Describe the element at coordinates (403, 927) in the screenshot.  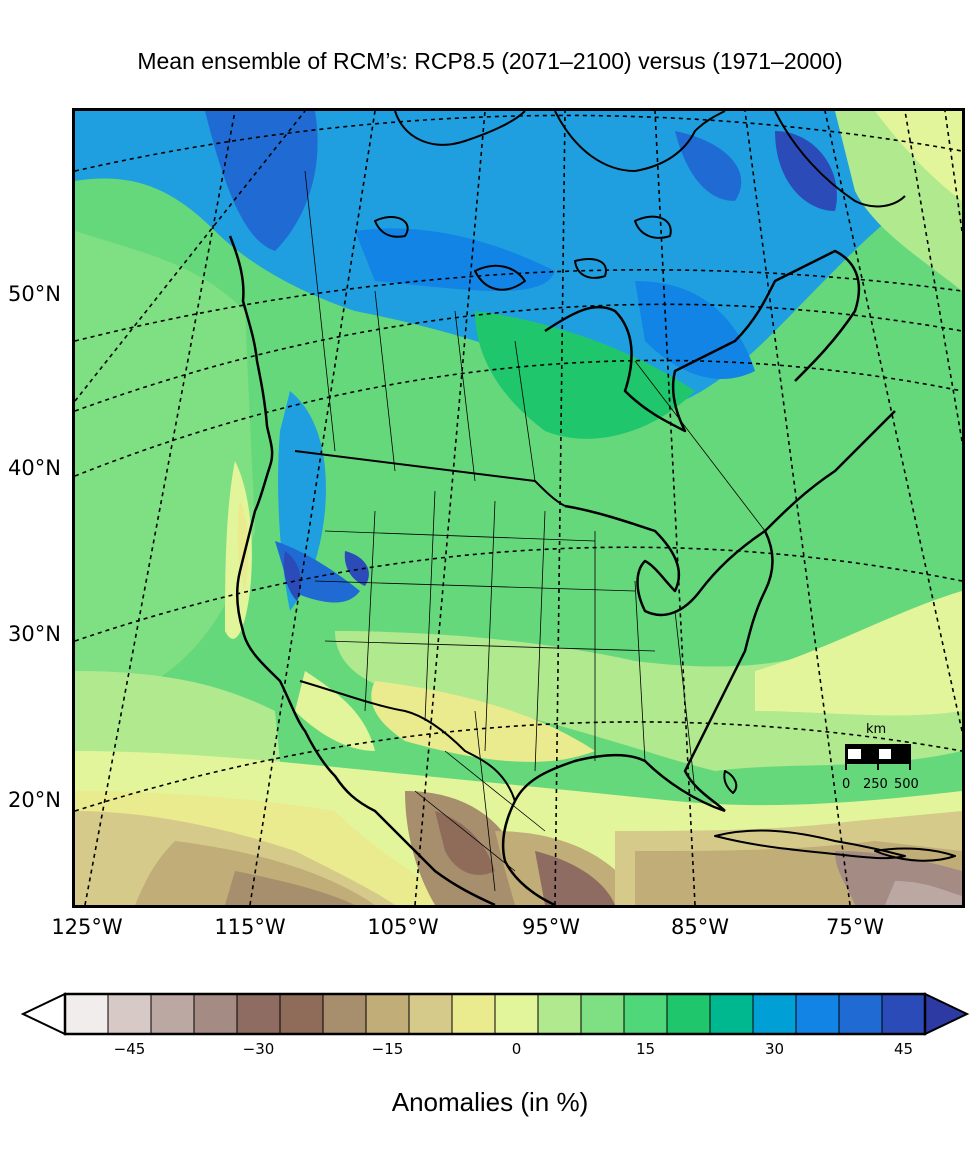
I see `lon-label-105w: 105°W` at that location.